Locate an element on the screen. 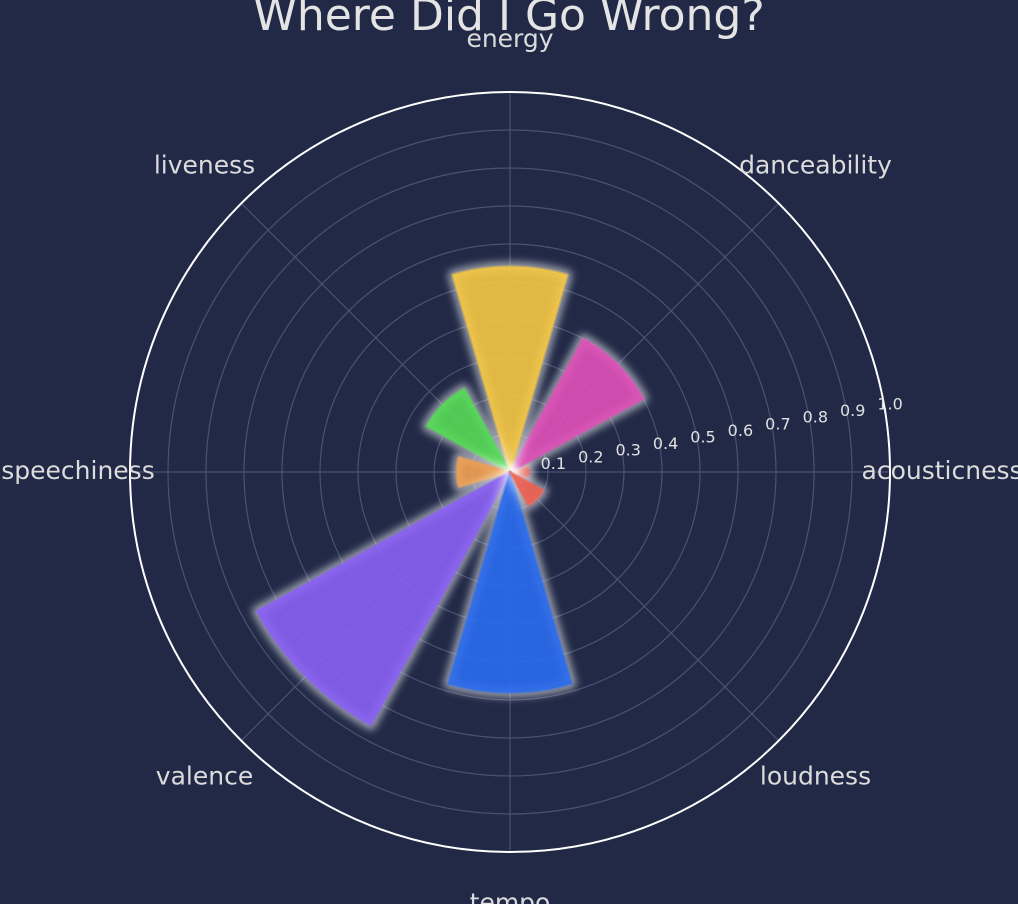 This screenshot has width=1018, height=904. category-label-loudness: loudness is located at coordinates (815, 776).